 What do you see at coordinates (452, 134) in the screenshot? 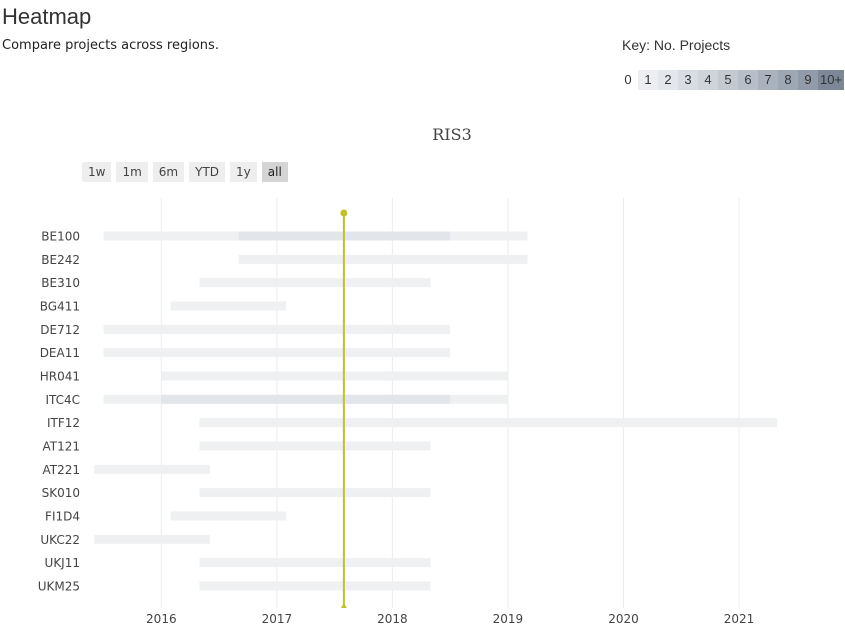
I see `chart-title: RIS3` at bounding box center [452, 134].